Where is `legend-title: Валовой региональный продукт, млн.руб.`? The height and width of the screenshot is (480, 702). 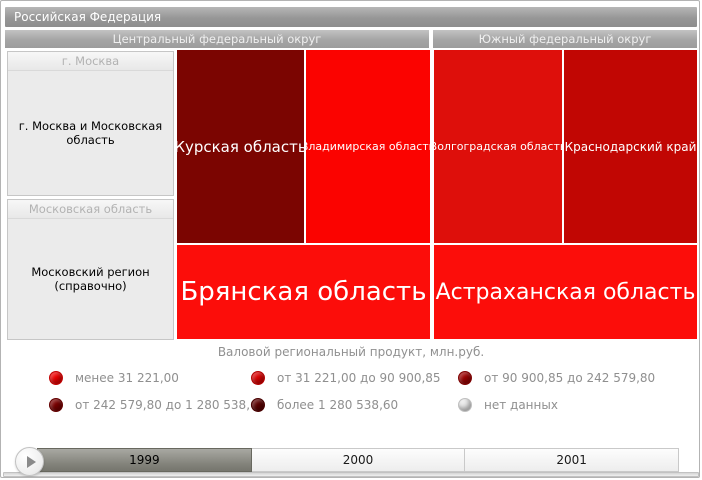
legend-title: Валовой региональный продукт, млн.руб. is located at coordinates (351, 352).